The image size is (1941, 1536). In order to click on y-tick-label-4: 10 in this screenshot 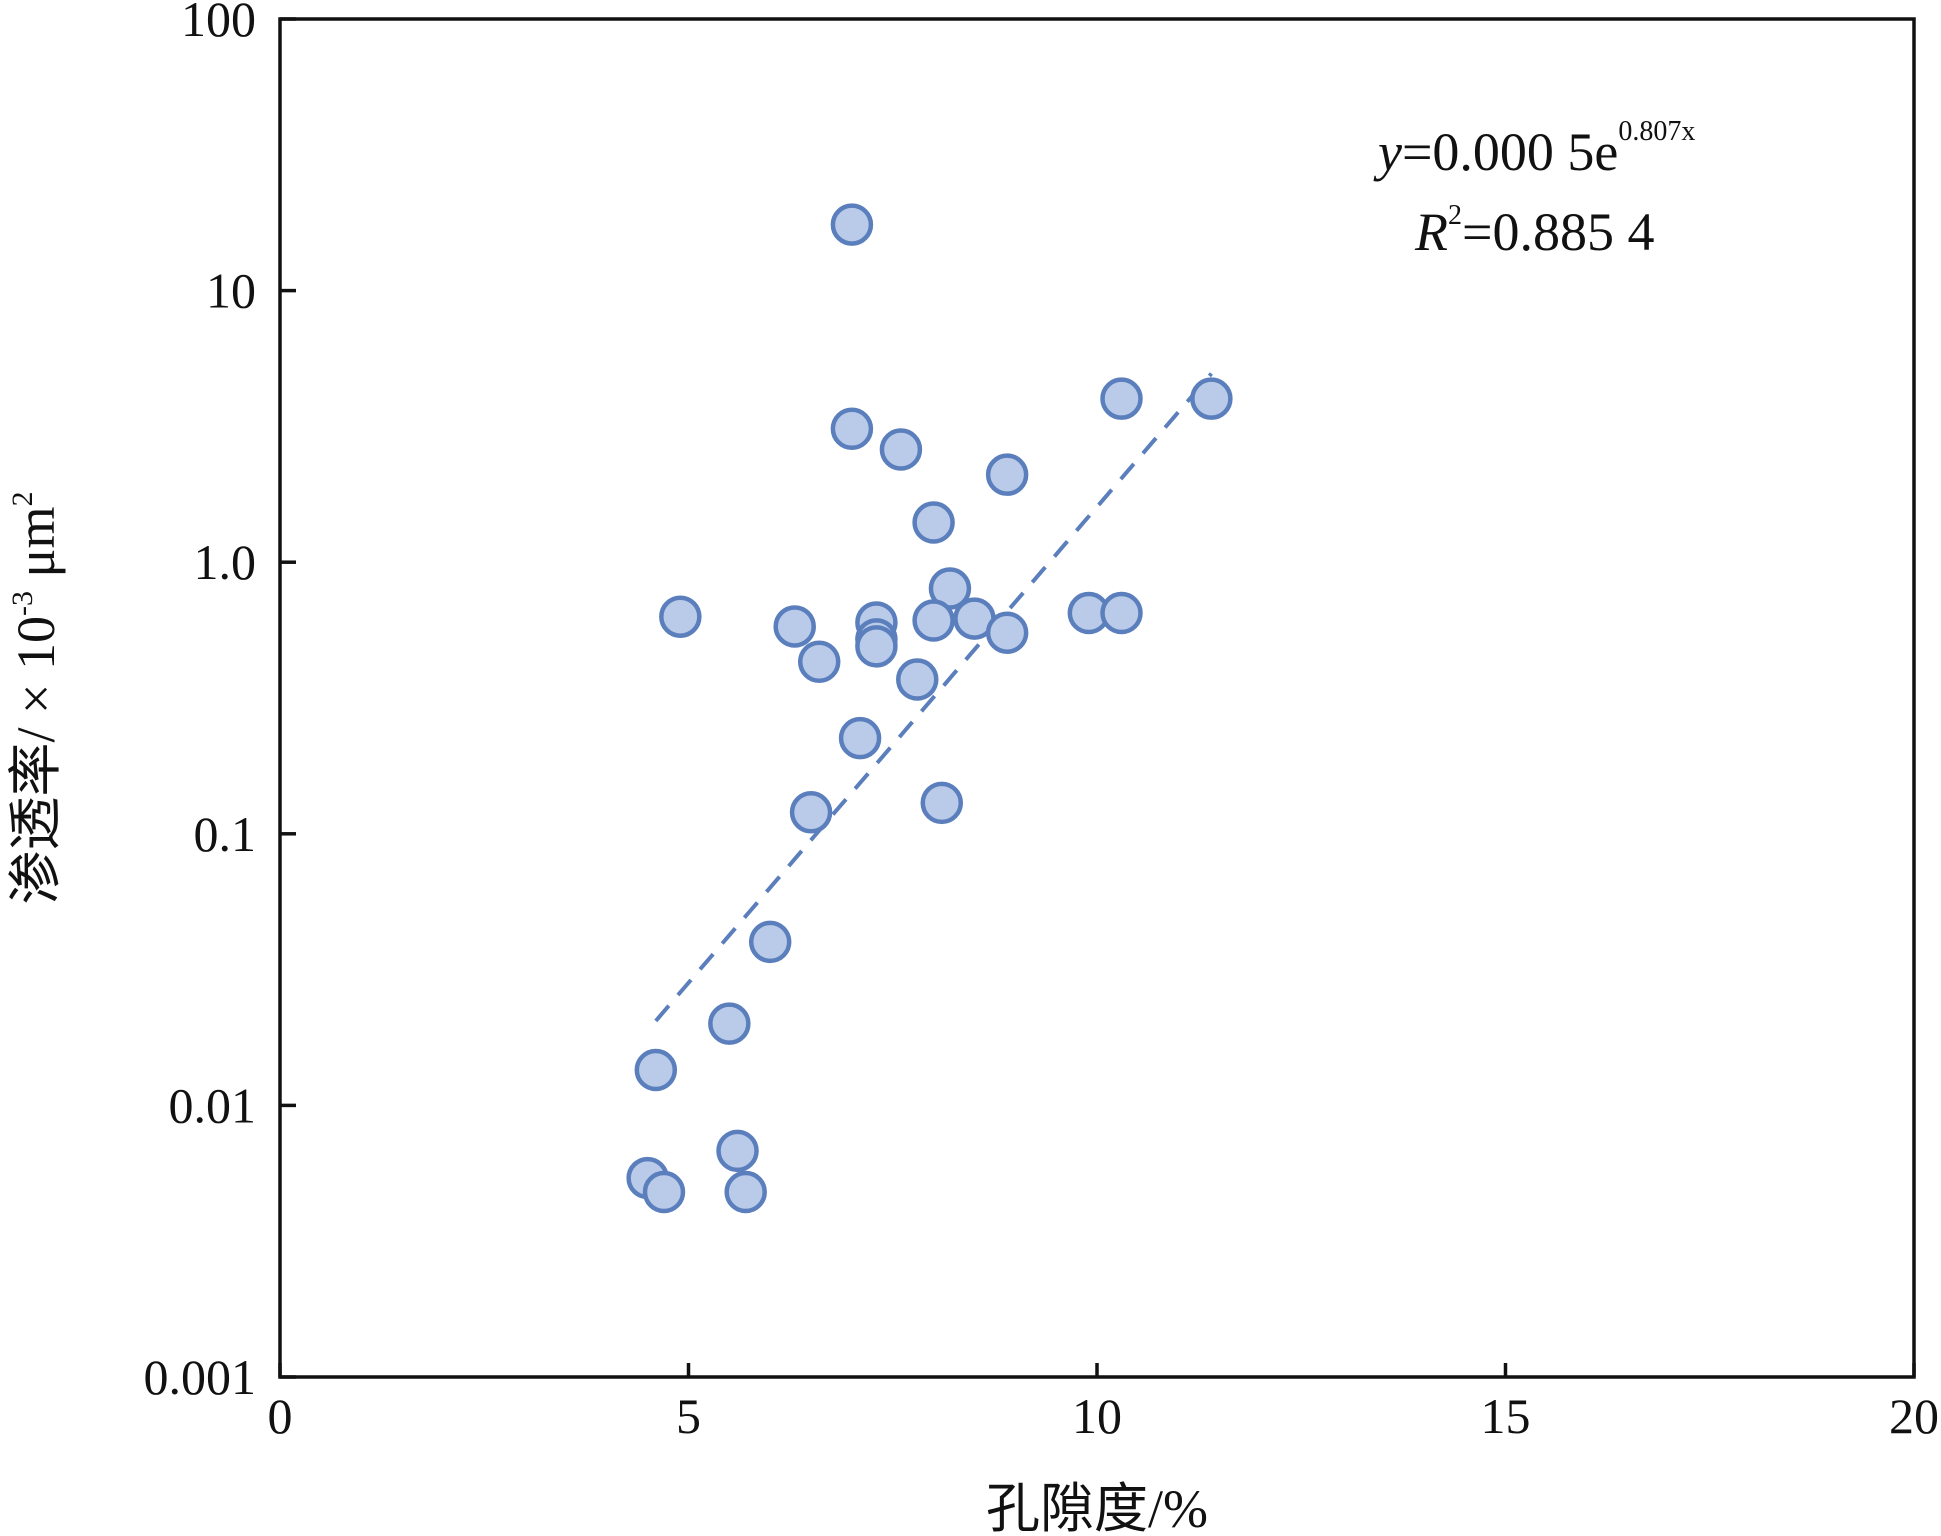, I will do `click(231, 291)`.